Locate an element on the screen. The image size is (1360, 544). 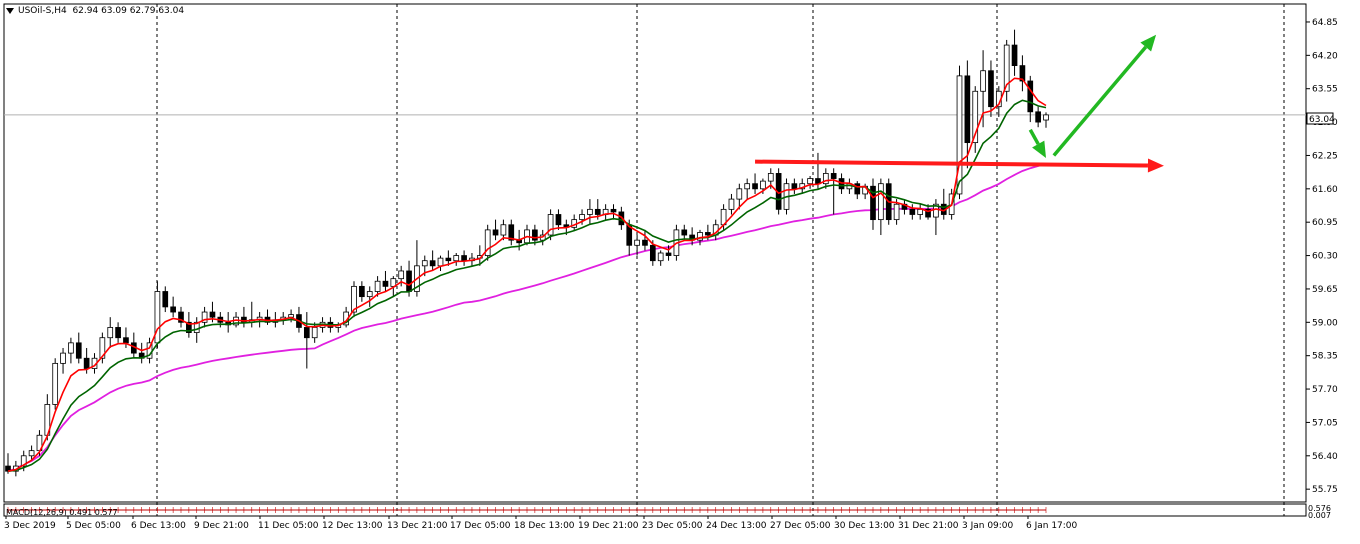
annotations is located at coordinates (959, 103).